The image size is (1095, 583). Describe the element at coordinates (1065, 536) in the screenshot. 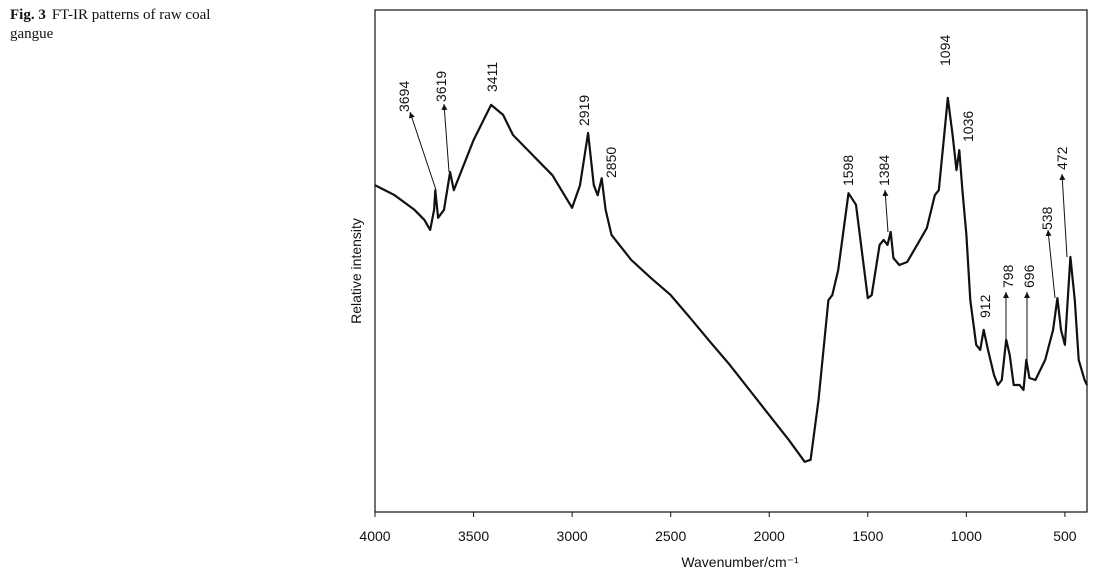

I see `x-tick-label: 500` at that location.